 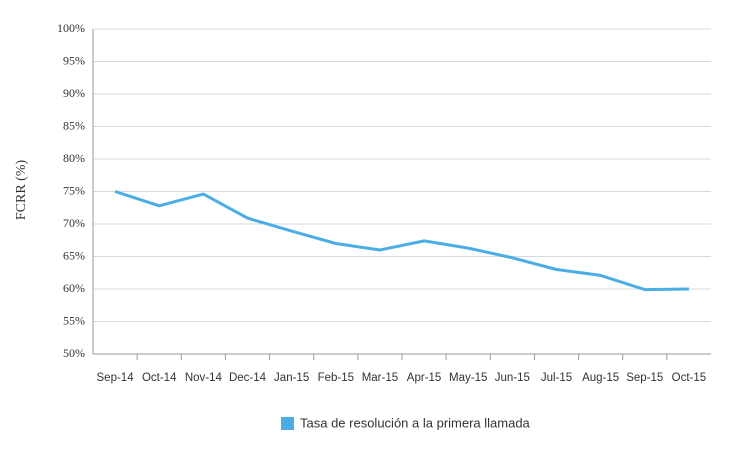 What do you see at coordinates (380, 378) in the screenshot?
I see `x-tick-label: Mar-15` at bounding box center [380, 378].